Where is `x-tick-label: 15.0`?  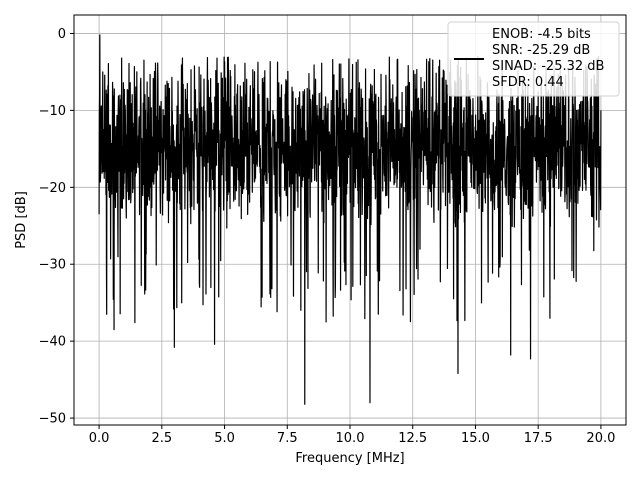 x-tick-label: 15.0 is located at coordinates (475, 438).